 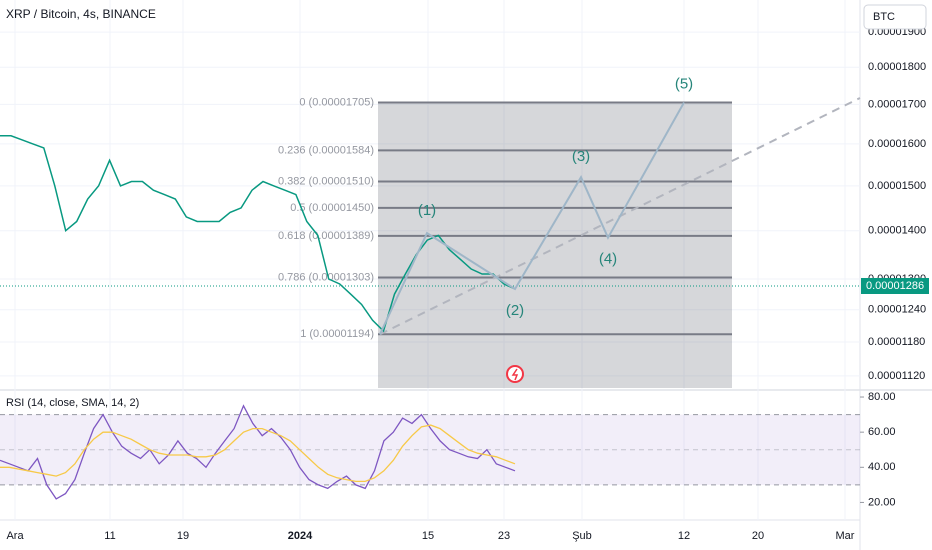 What do you see at coordinates (504, 536) in the screenshot?
I see `time-label: 23` at bounding box center [504, 536].